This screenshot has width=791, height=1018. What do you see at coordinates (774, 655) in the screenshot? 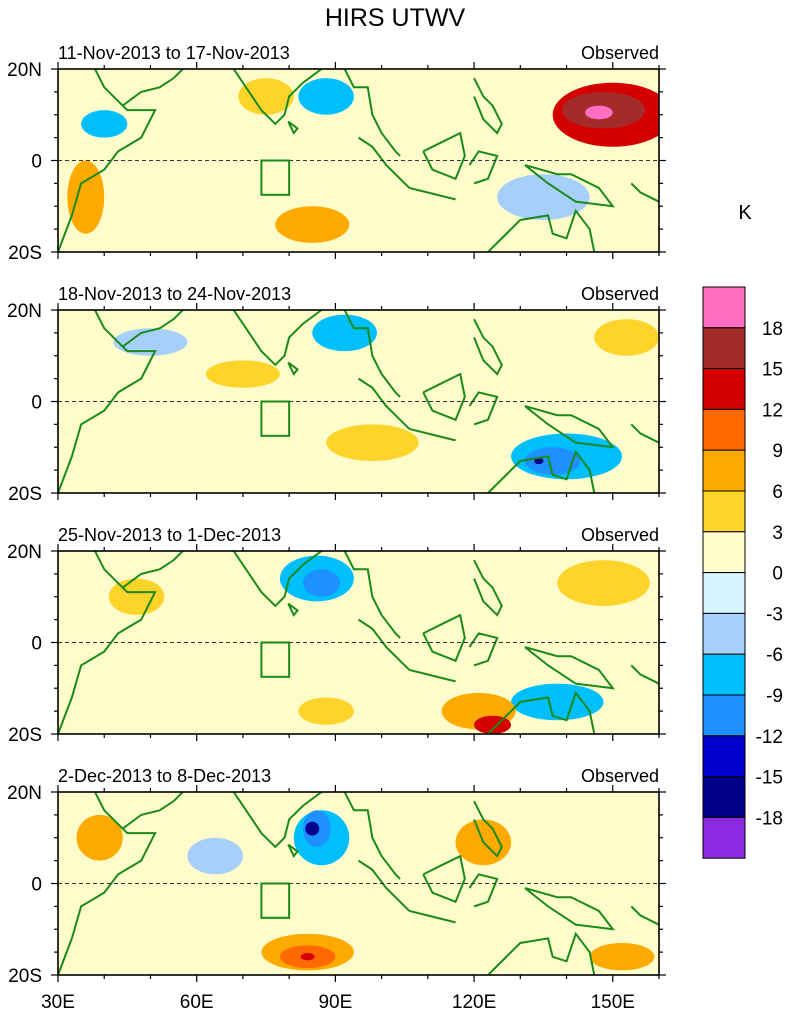
I see `colorbar-label: -6` at bounding box center [774, 655].